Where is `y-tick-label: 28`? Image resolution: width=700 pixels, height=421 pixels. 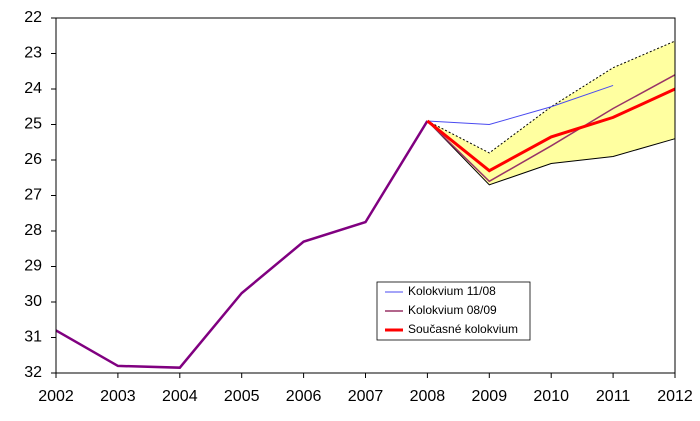 y-tick-label: 28 is located at coordinates (33, 230).